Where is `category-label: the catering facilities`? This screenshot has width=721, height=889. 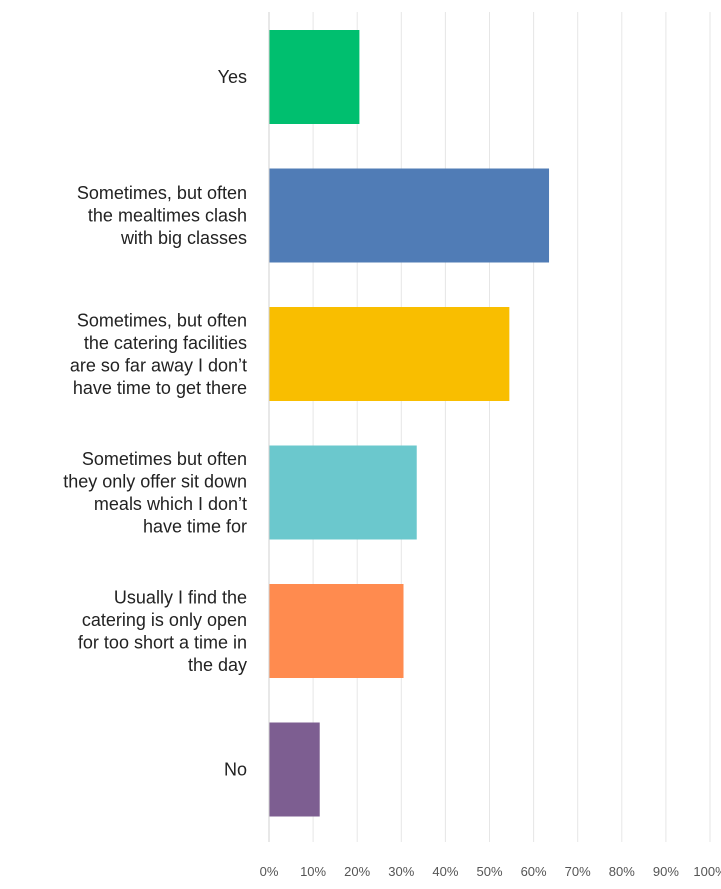 category-label: the catering facilities is located at coordinates (165, 343).